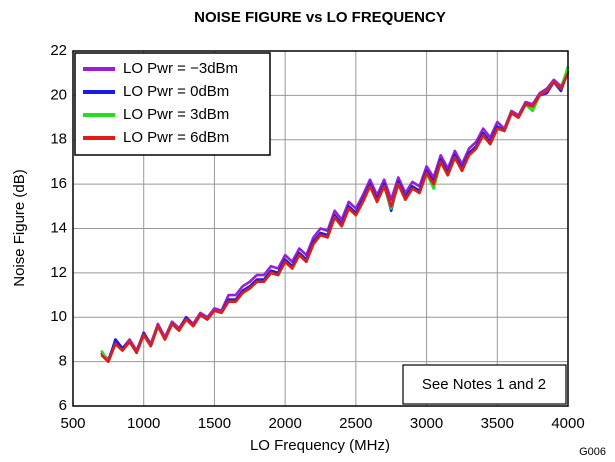 The image size is (615, 462). I want to click on x-tick-label: 2500, so click(355, 423).